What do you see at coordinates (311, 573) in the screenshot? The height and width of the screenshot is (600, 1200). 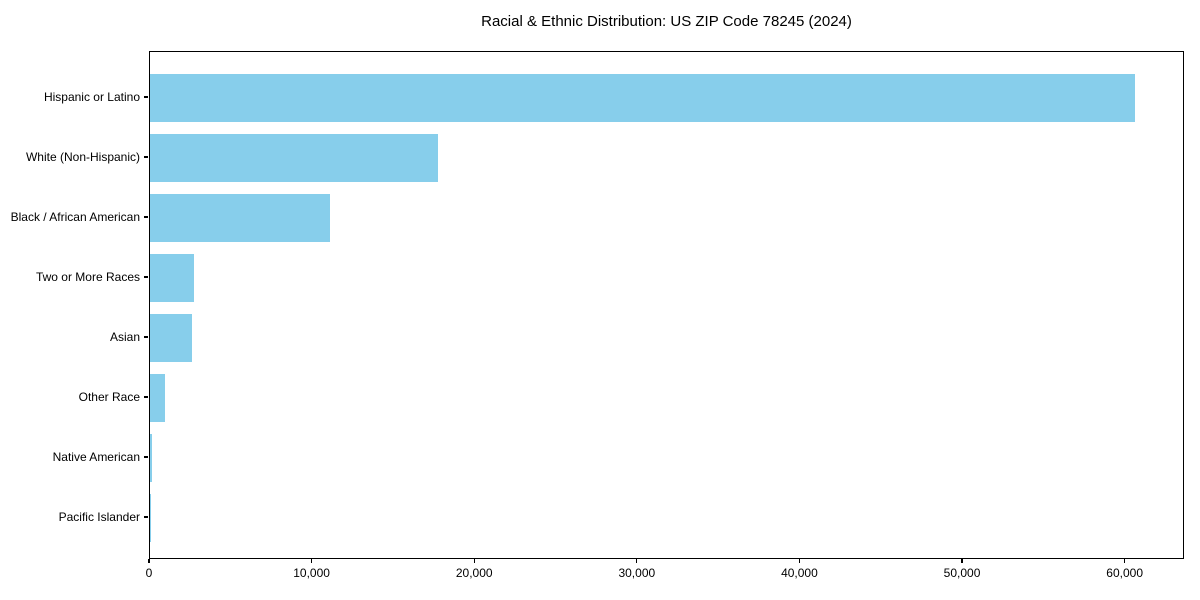 I see `x-tick-label: 10,000` at bounding box center [311, 573].